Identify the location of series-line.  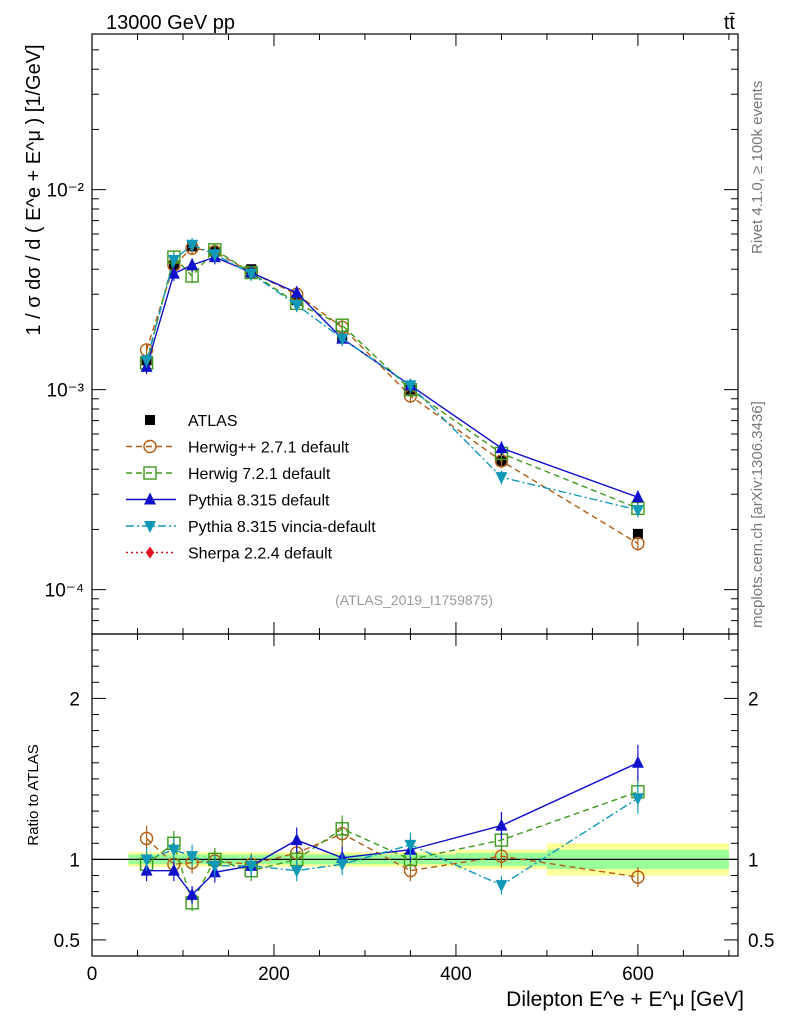
(392, 377).